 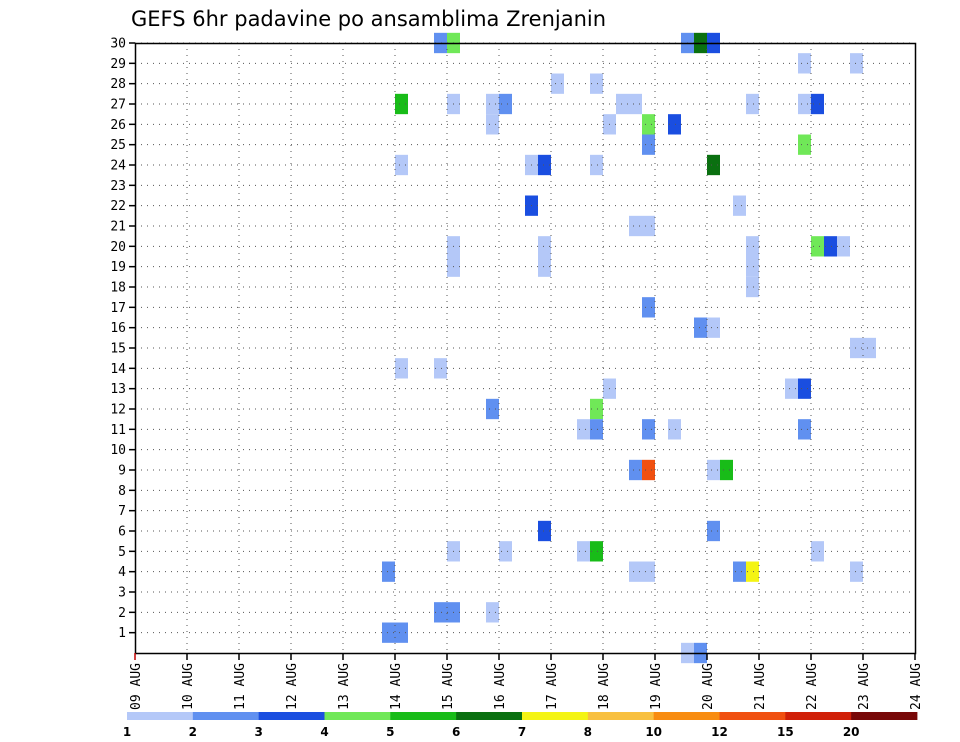 I want to click on y-tick-label: 27, so click(x=118, y=105).